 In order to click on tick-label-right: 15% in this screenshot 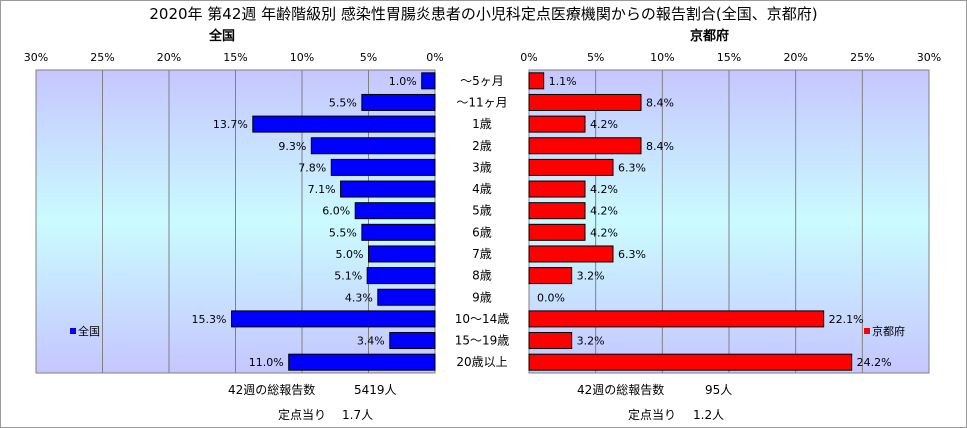, I will do `click(729, 57)`.